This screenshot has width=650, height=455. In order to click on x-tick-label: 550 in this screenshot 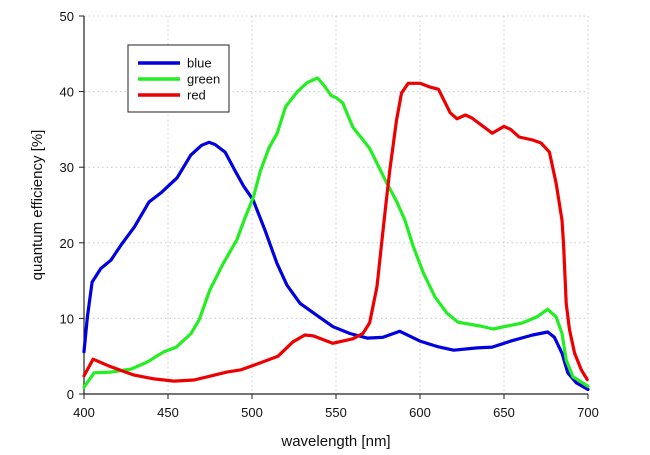, I will do `click(336, 412)`.